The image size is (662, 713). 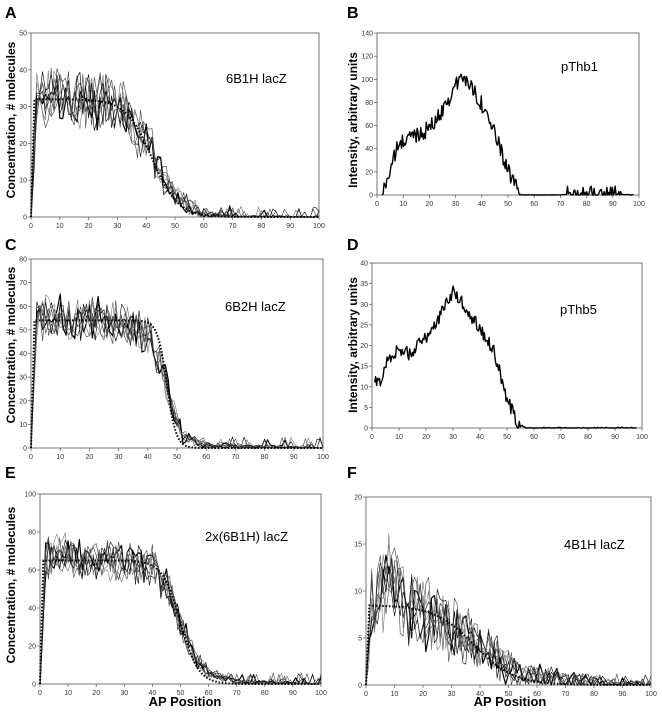 I want to click on x-axis-label-f: AP Position, so click(x=510, y=701).